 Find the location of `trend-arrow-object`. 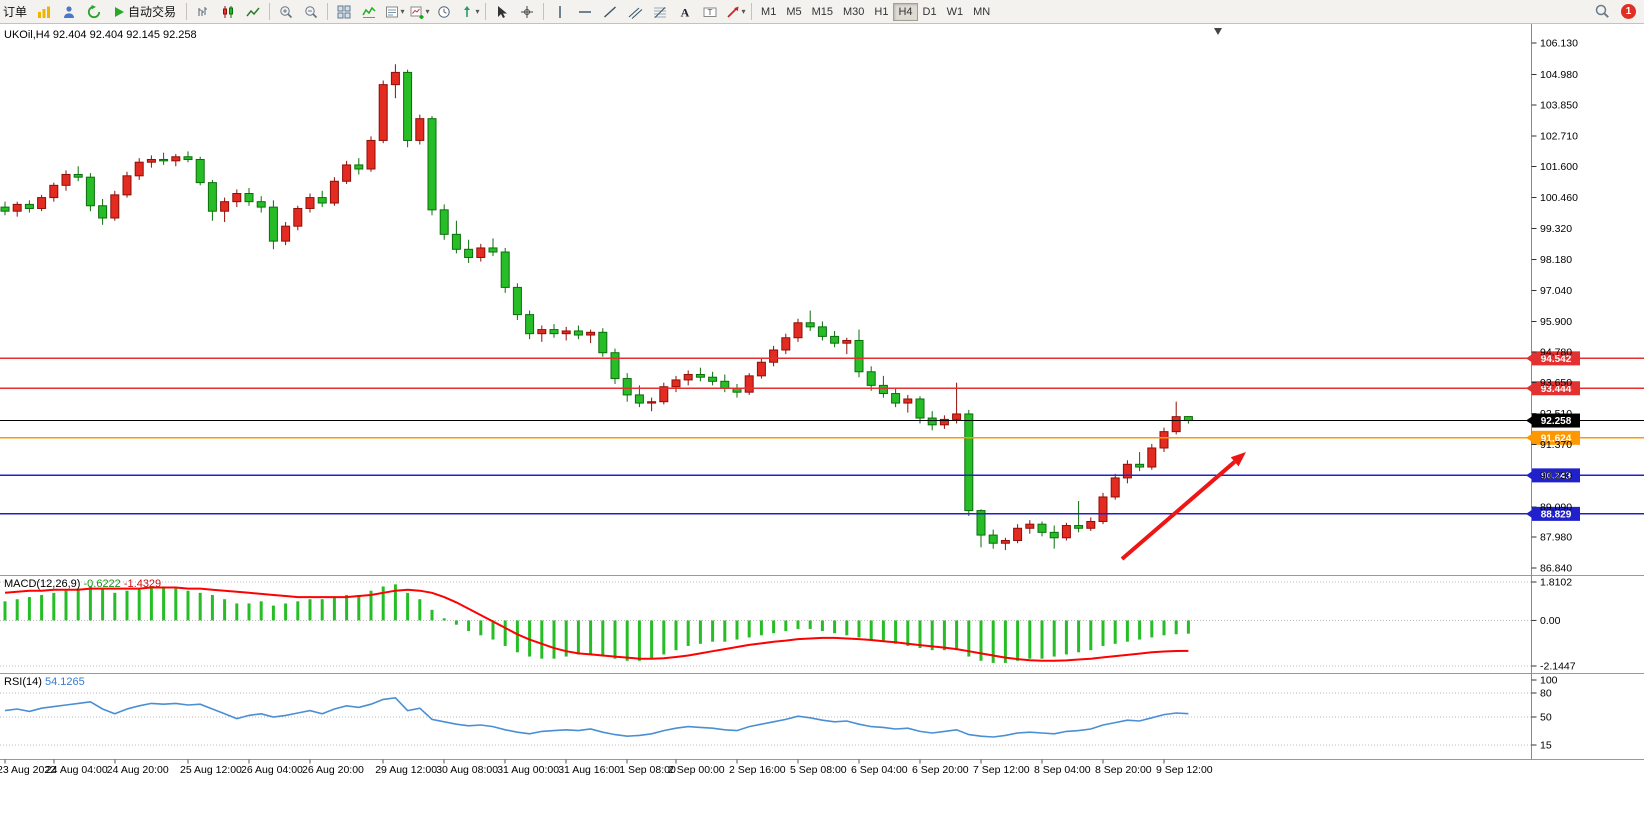

trend-arrow-object is located at coordinates (1183, 506).